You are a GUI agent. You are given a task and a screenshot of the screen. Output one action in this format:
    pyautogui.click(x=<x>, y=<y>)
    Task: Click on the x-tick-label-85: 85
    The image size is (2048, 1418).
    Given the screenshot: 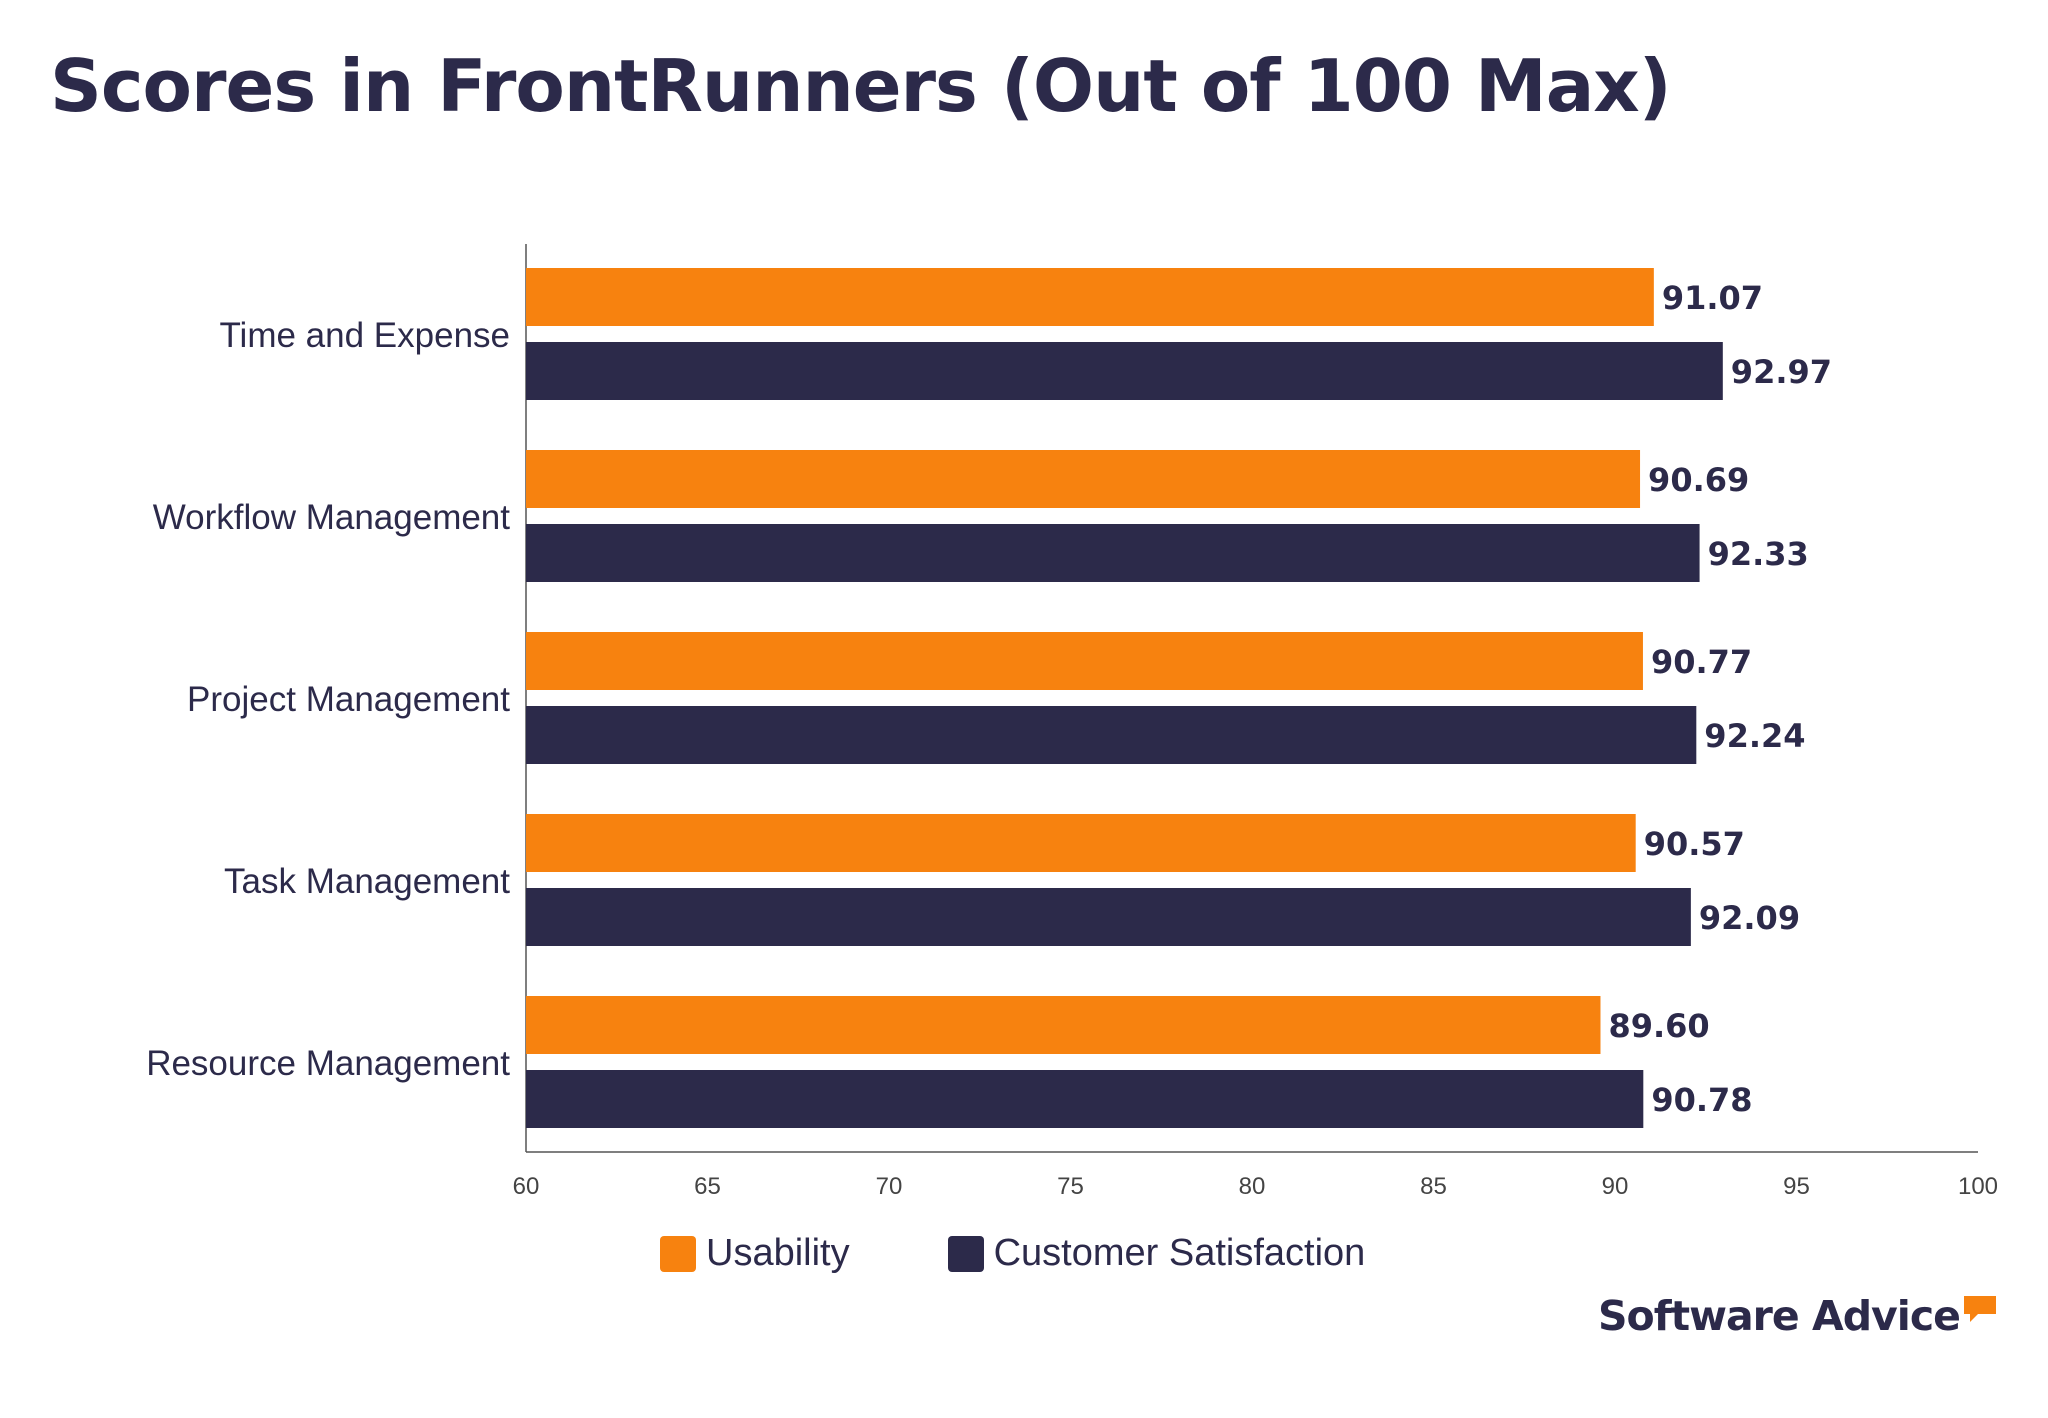 What is the action you would take?
    pyautogui.click(x=1433, y=1186)
    